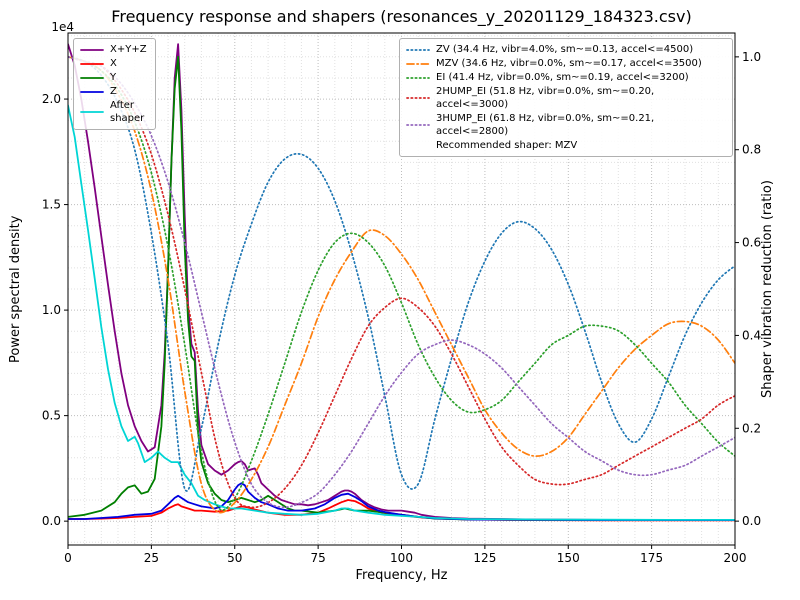 This screenshot has width=800, height=600. What do you see at coordinates (418, 146) in the screenshot?
I see `empty-swatch` at bounding box center [418, 146].